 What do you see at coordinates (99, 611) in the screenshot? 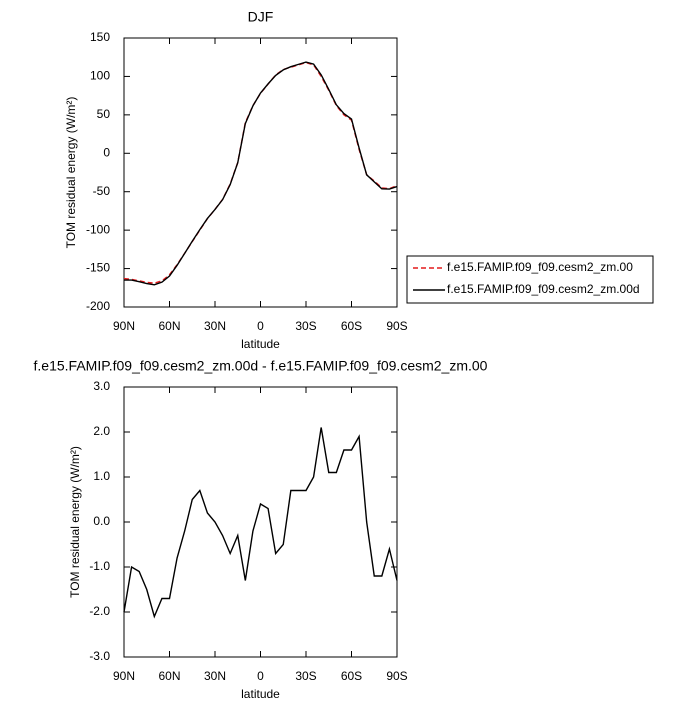
I see `y-tick-label: -2.0` at bounding box center [99, 611].